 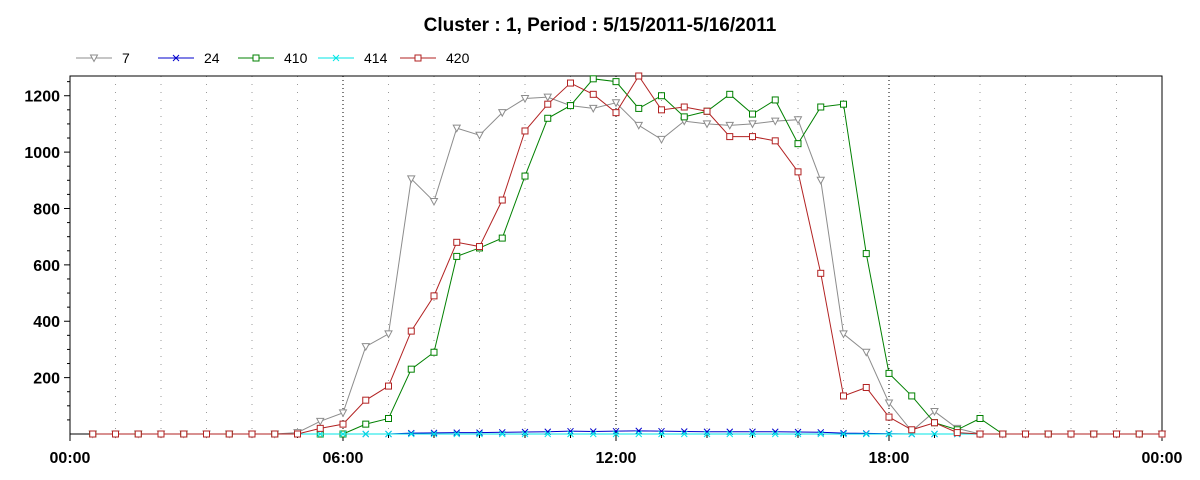 I want to click on y-tick-label: 800, so click(x=46, y=209).